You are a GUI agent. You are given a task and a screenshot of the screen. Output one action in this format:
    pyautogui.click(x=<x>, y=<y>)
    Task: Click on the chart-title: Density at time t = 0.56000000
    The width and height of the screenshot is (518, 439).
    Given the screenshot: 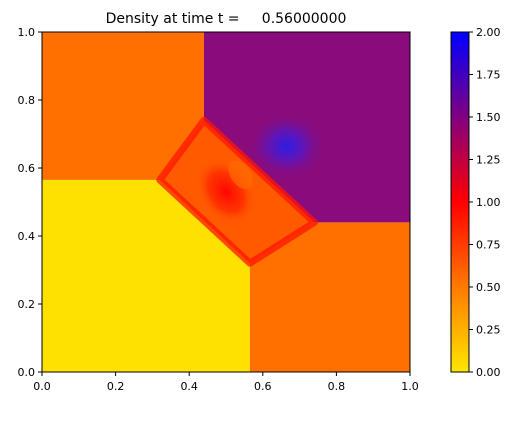 What is the action you would take?
    pyautogui.click(x=226, y=19)
    